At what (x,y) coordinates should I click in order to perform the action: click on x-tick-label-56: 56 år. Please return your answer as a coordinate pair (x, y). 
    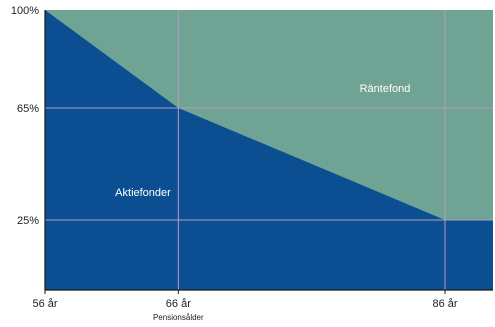
    Looking at the image, I should click on (44, 304).